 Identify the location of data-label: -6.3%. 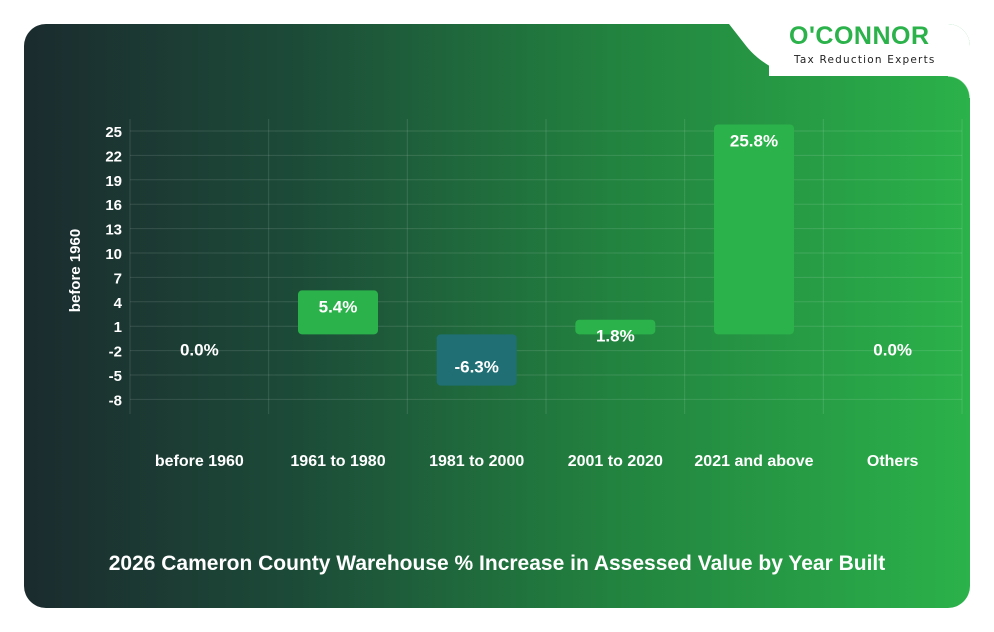
(476, 366).